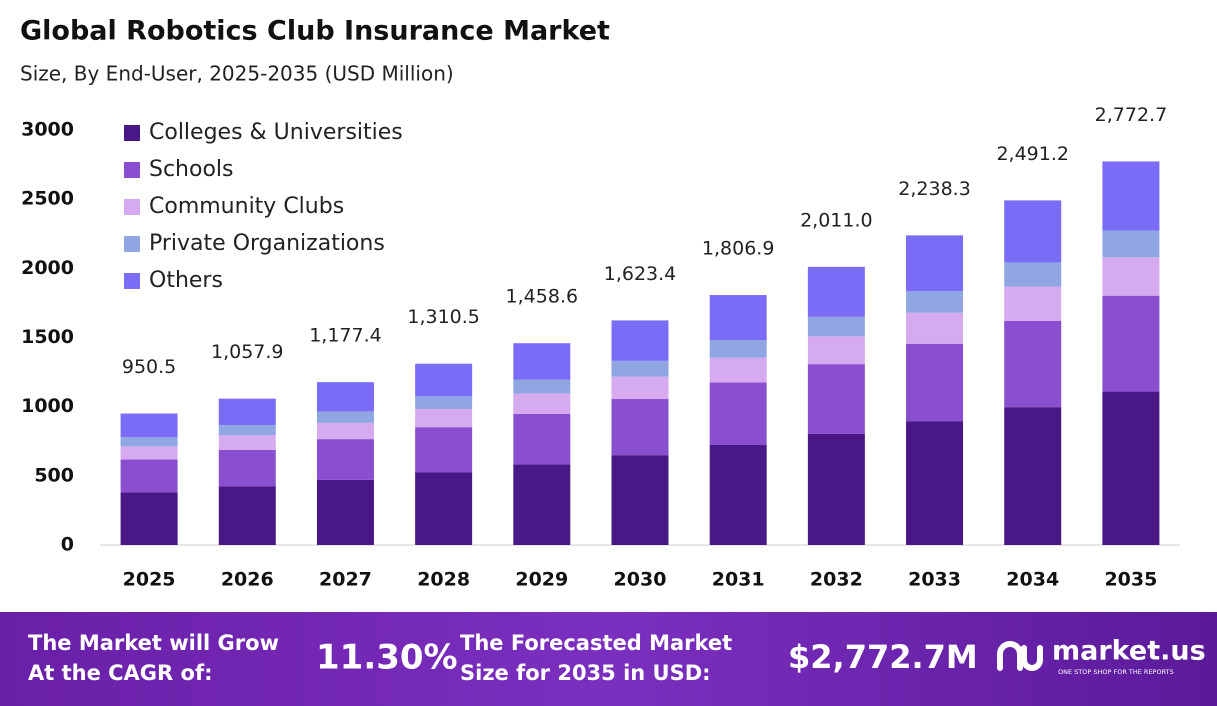 Image resolution: width=1217 pixels, height=706 pixels. What do you see at coordinates (883, 657) in the screenshot?
I see `footer-forecast-value: $2,772.7M` at bounding box center [883, 657].